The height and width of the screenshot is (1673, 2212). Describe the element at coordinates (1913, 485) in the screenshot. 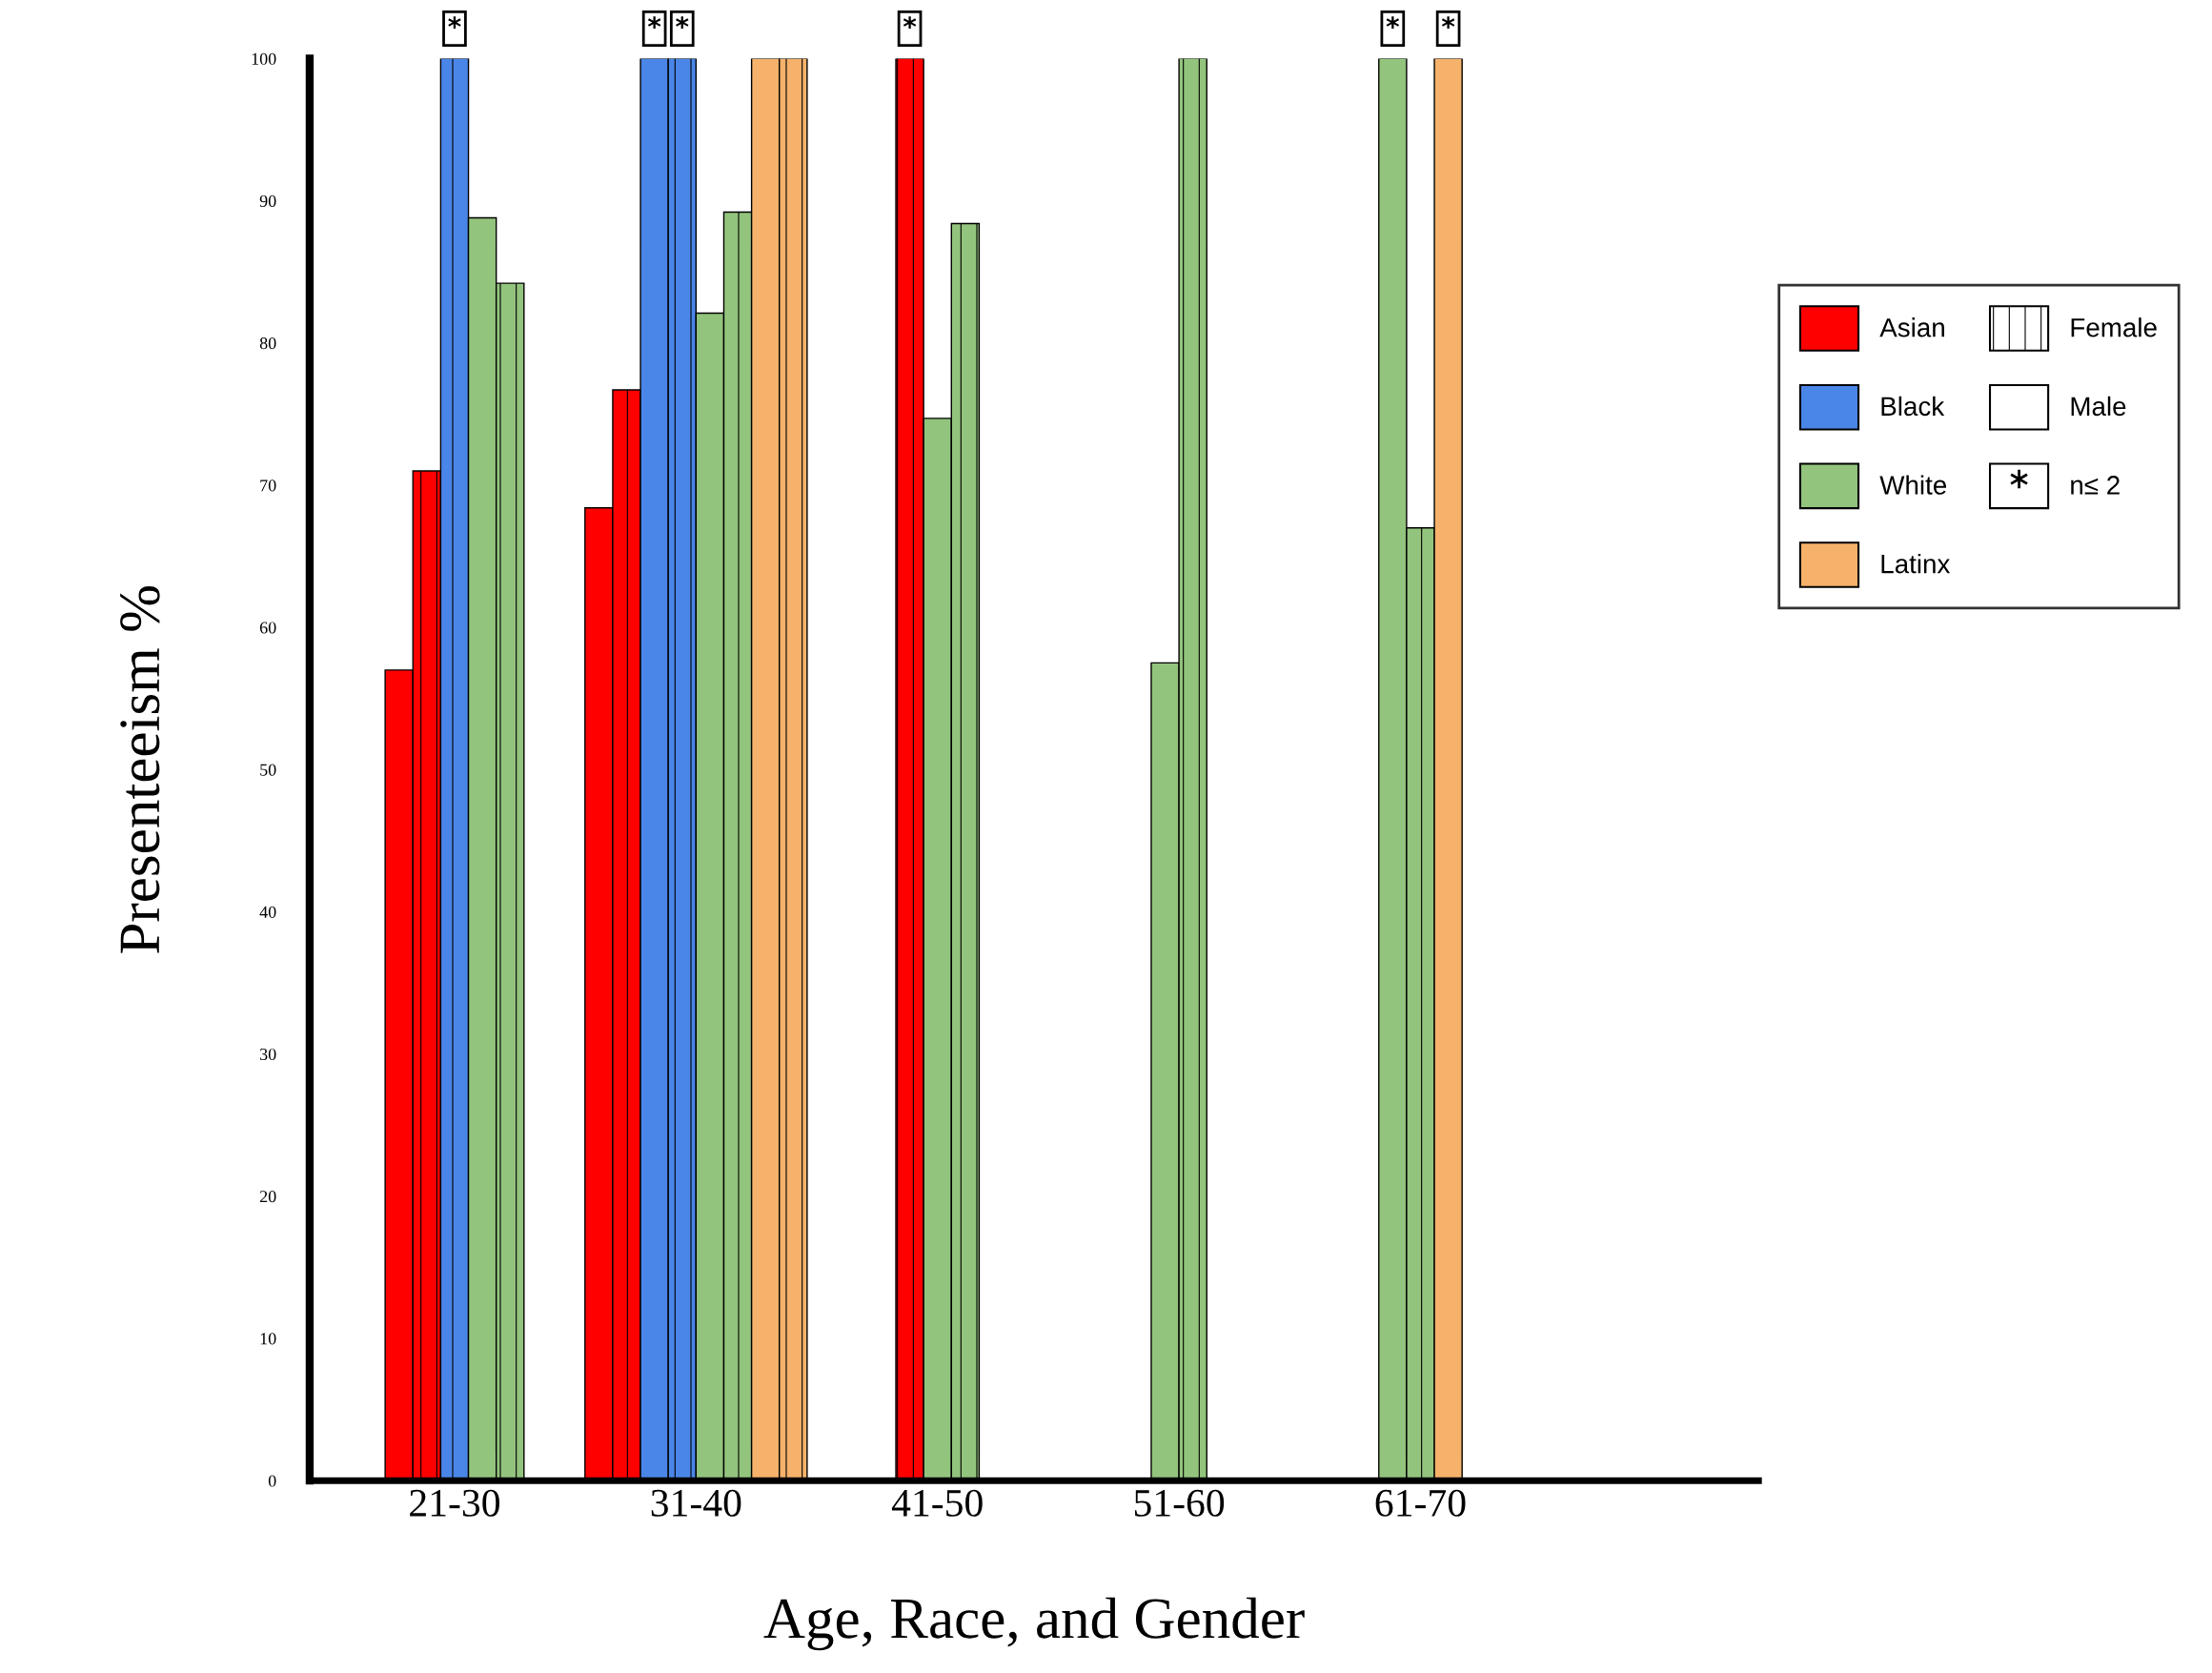

I see `legend-label: White` at that location.